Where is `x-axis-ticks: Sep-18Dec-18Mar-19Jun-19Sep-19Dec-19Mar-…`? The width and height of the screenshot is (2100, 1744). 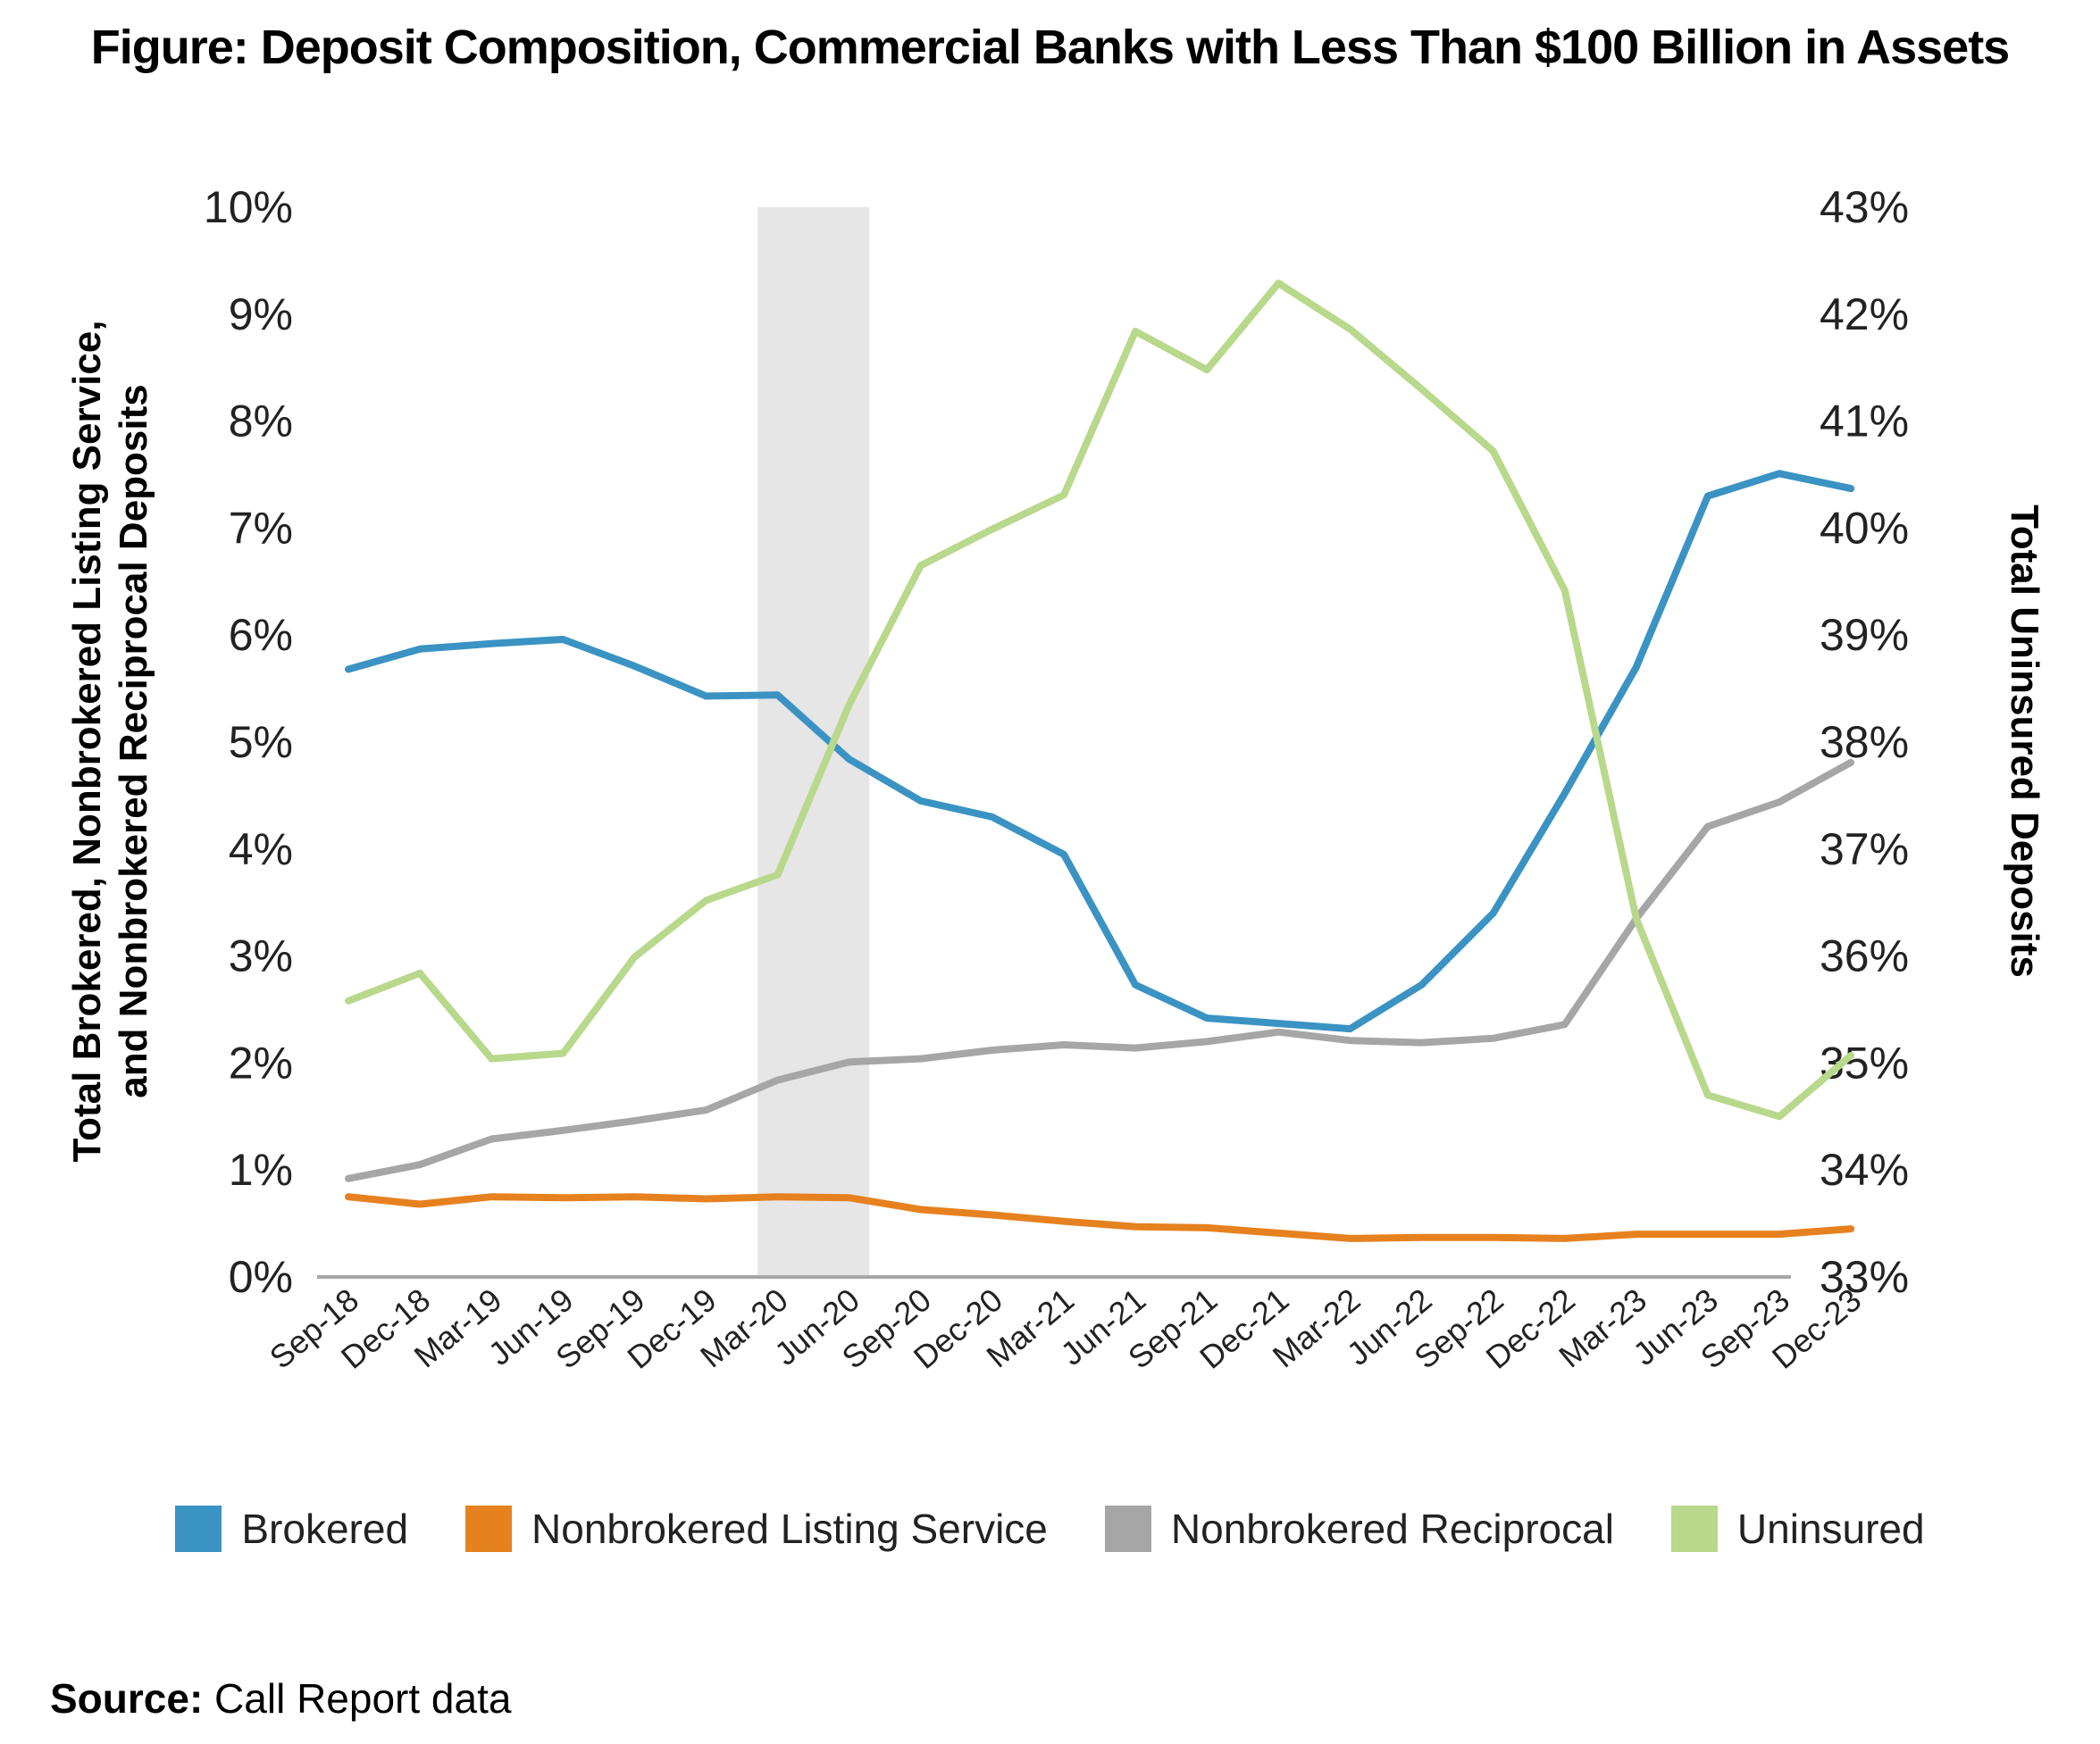
x-axis-ticks: Sep-18Dec-18Mar-19Jun-19Sep-19Dec-19Mar-… is located at coordinates (1065, 1328).